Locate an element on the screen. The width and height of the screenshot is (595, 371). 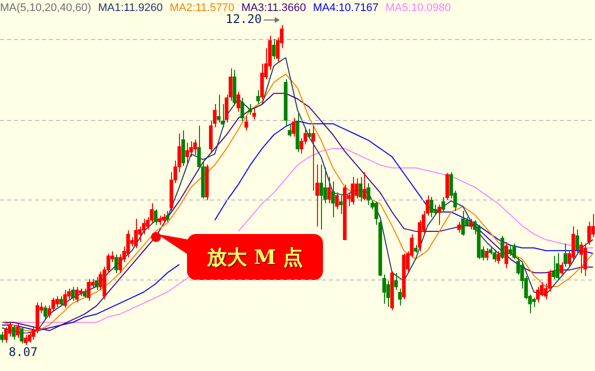
text: MA5:10.0980 is located at coordinates (418, 8).